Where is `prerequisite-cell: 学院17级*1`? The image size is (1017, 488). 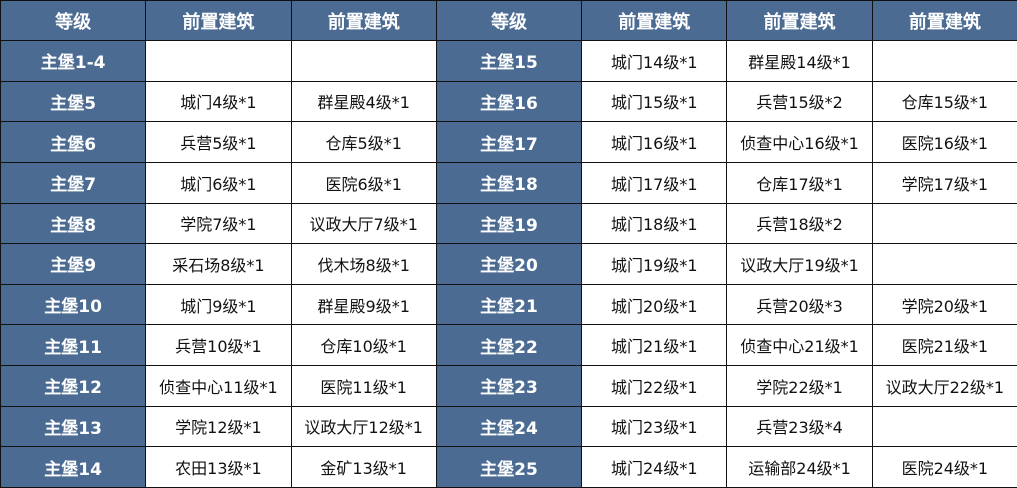 prerequisite-cell: 学院17级*1 is located at coordinates (944, 182).